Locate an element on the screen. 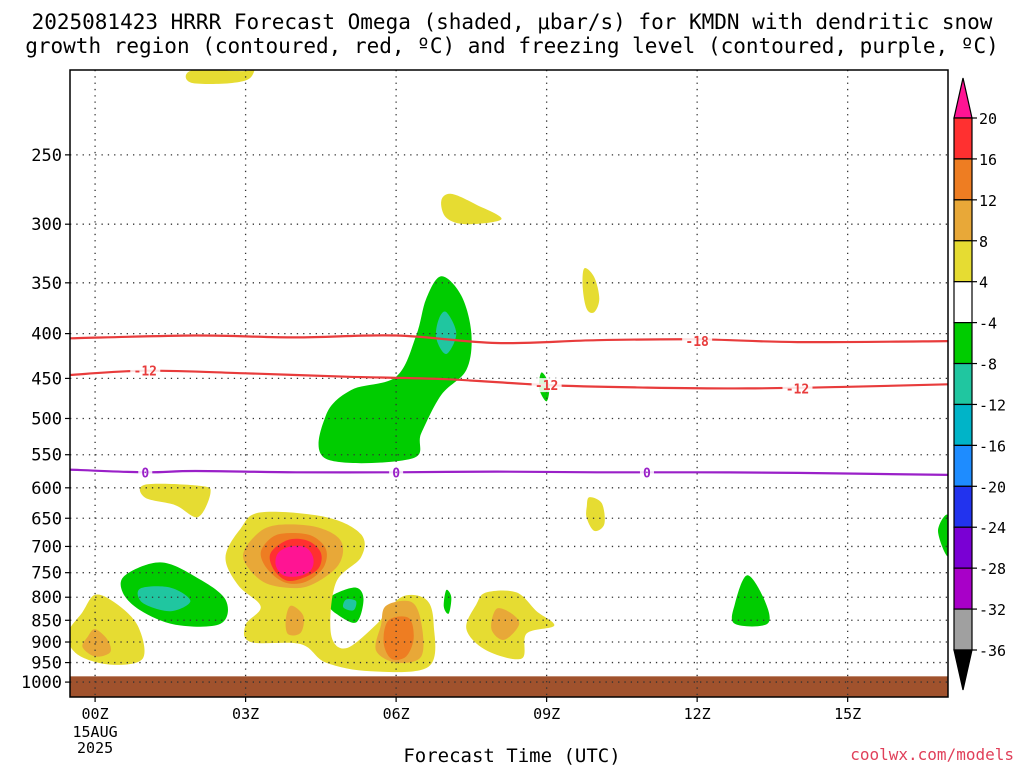  x-axis-label: Forecast Time (UTC) is located at coordinates (512, 756).